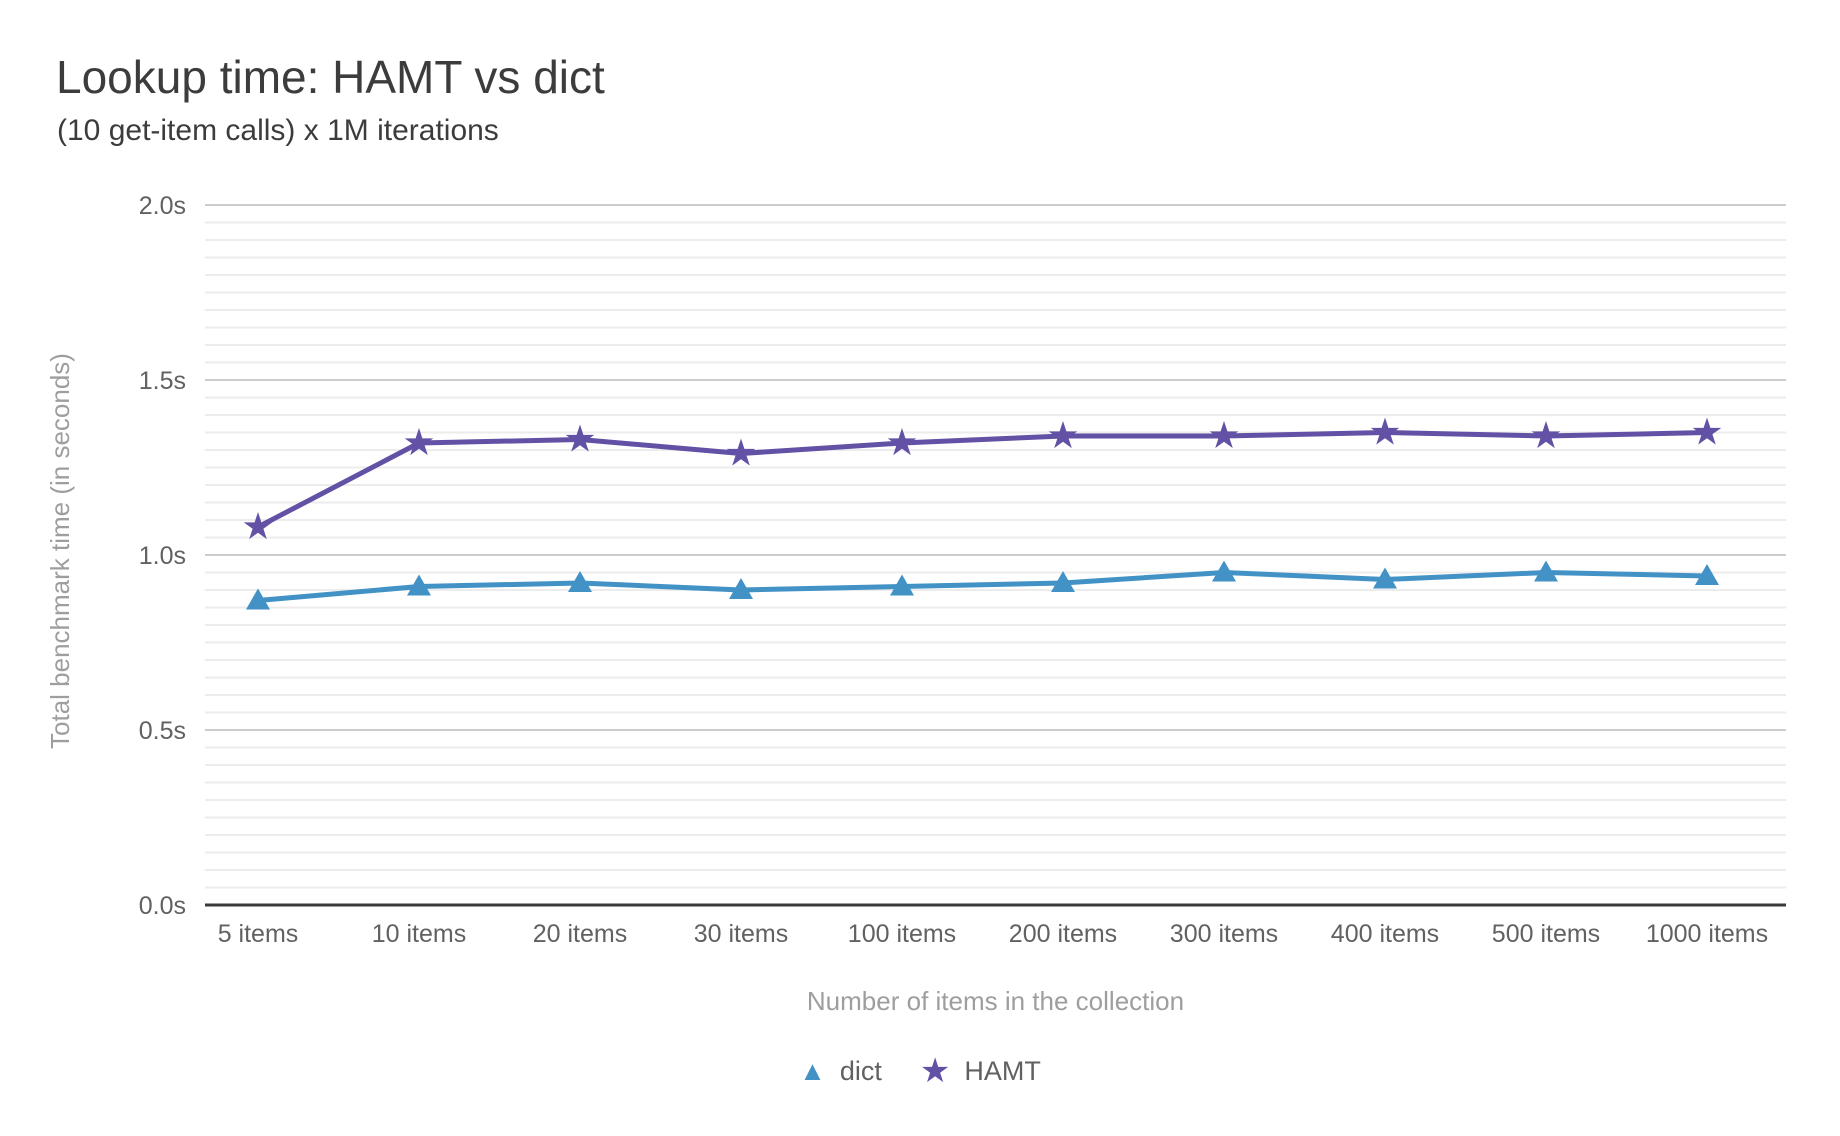  What do you see at coordinates (1707, 934) in the screenshot?
I see `x-tick-label: 1000 items` at bounding box center [1707, 934].